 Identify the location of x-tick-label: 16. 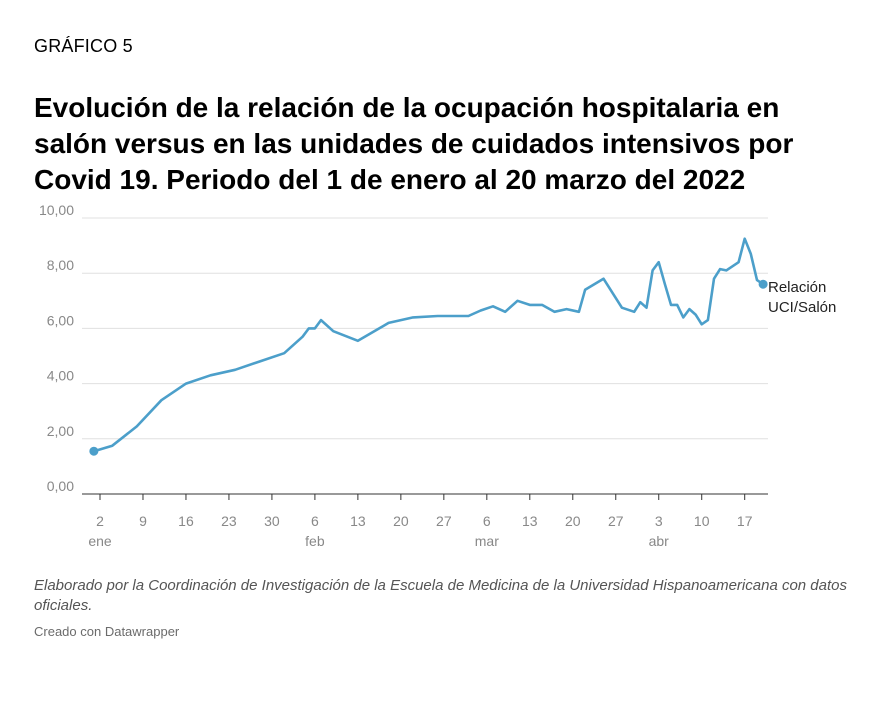
(186, 521).